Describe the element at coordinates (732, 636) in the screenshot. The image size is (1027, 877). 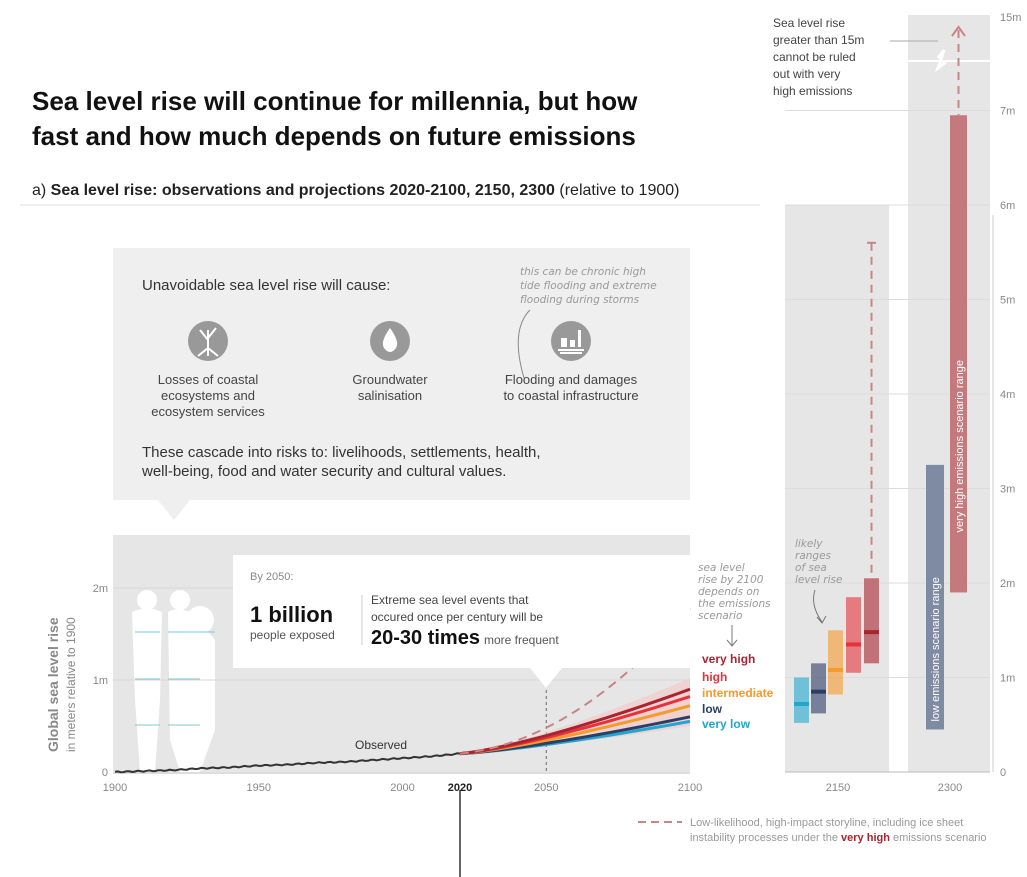
I see `down-arrow-icon` at that location.